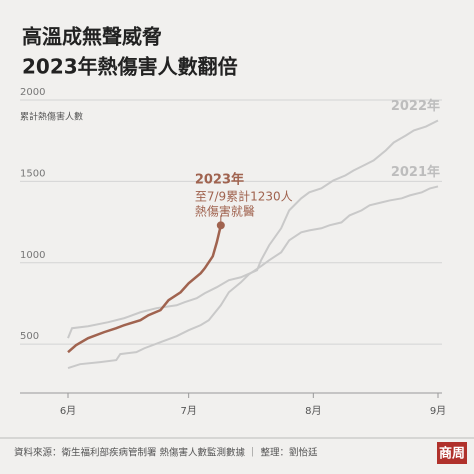  Describe the element at coordinates (415, 172) in the screenshot. I see `series-label: 2021年` at that location.